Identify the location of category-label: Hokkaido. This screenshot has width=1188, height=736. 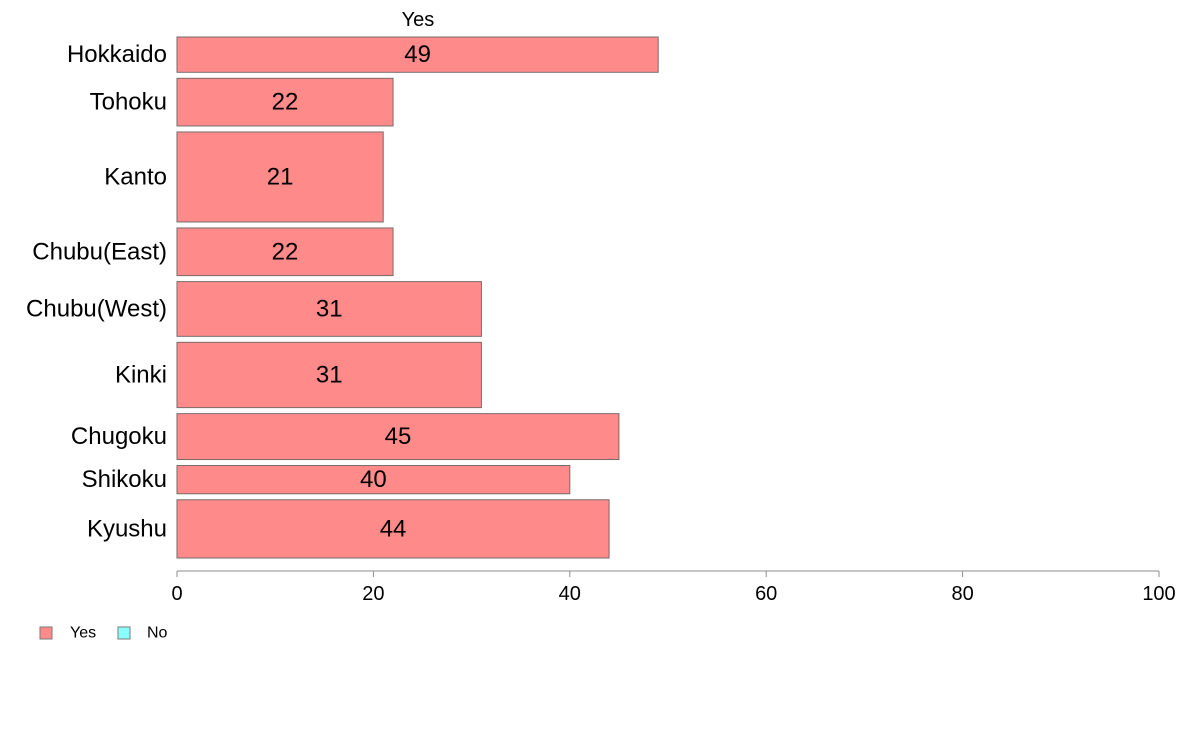
(117, 54).